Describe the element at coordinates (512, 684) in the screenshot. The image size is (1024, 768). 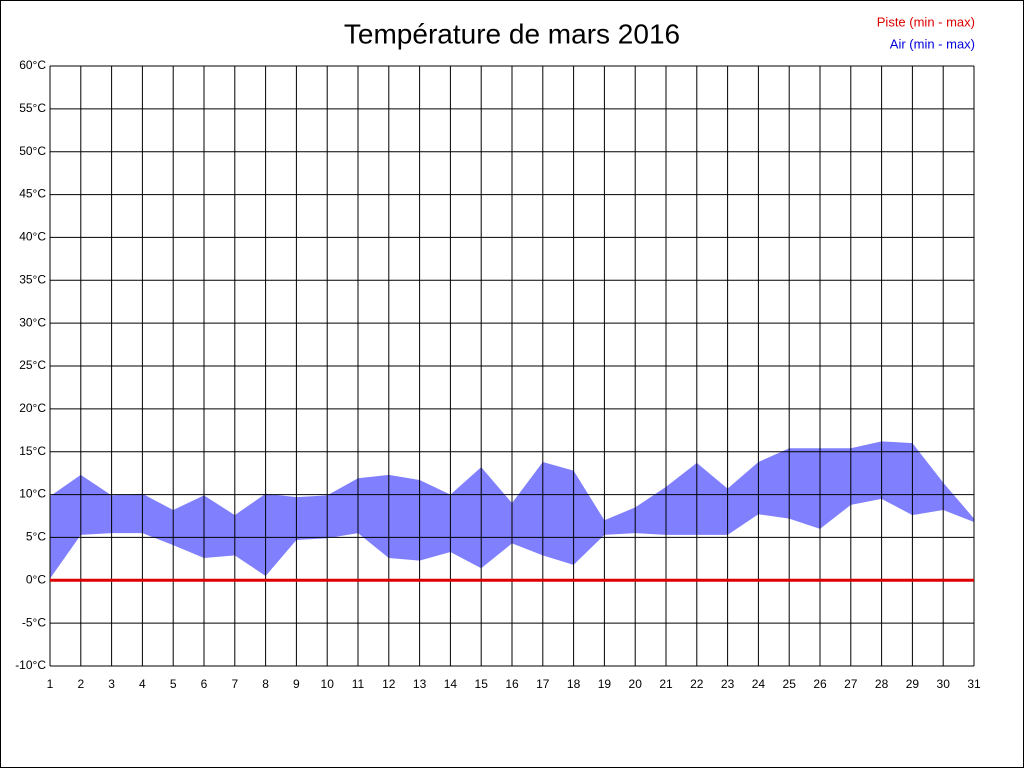
I see `x-tick-label: 16` at that location.